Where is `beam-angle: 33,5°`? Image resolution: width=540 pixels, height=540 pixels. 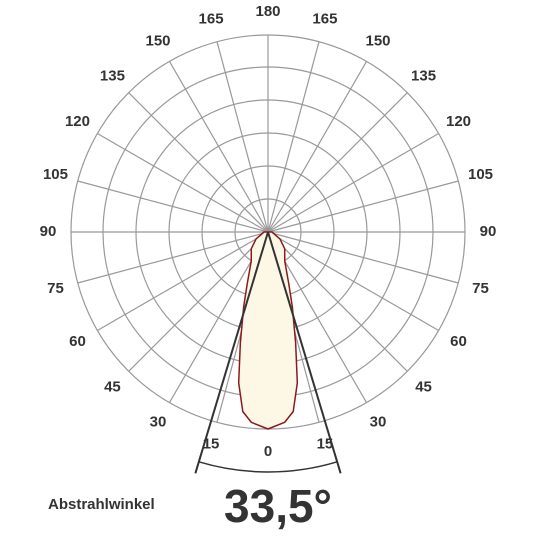
beam-angle: 33,5° is located at coordinates (278, 506).